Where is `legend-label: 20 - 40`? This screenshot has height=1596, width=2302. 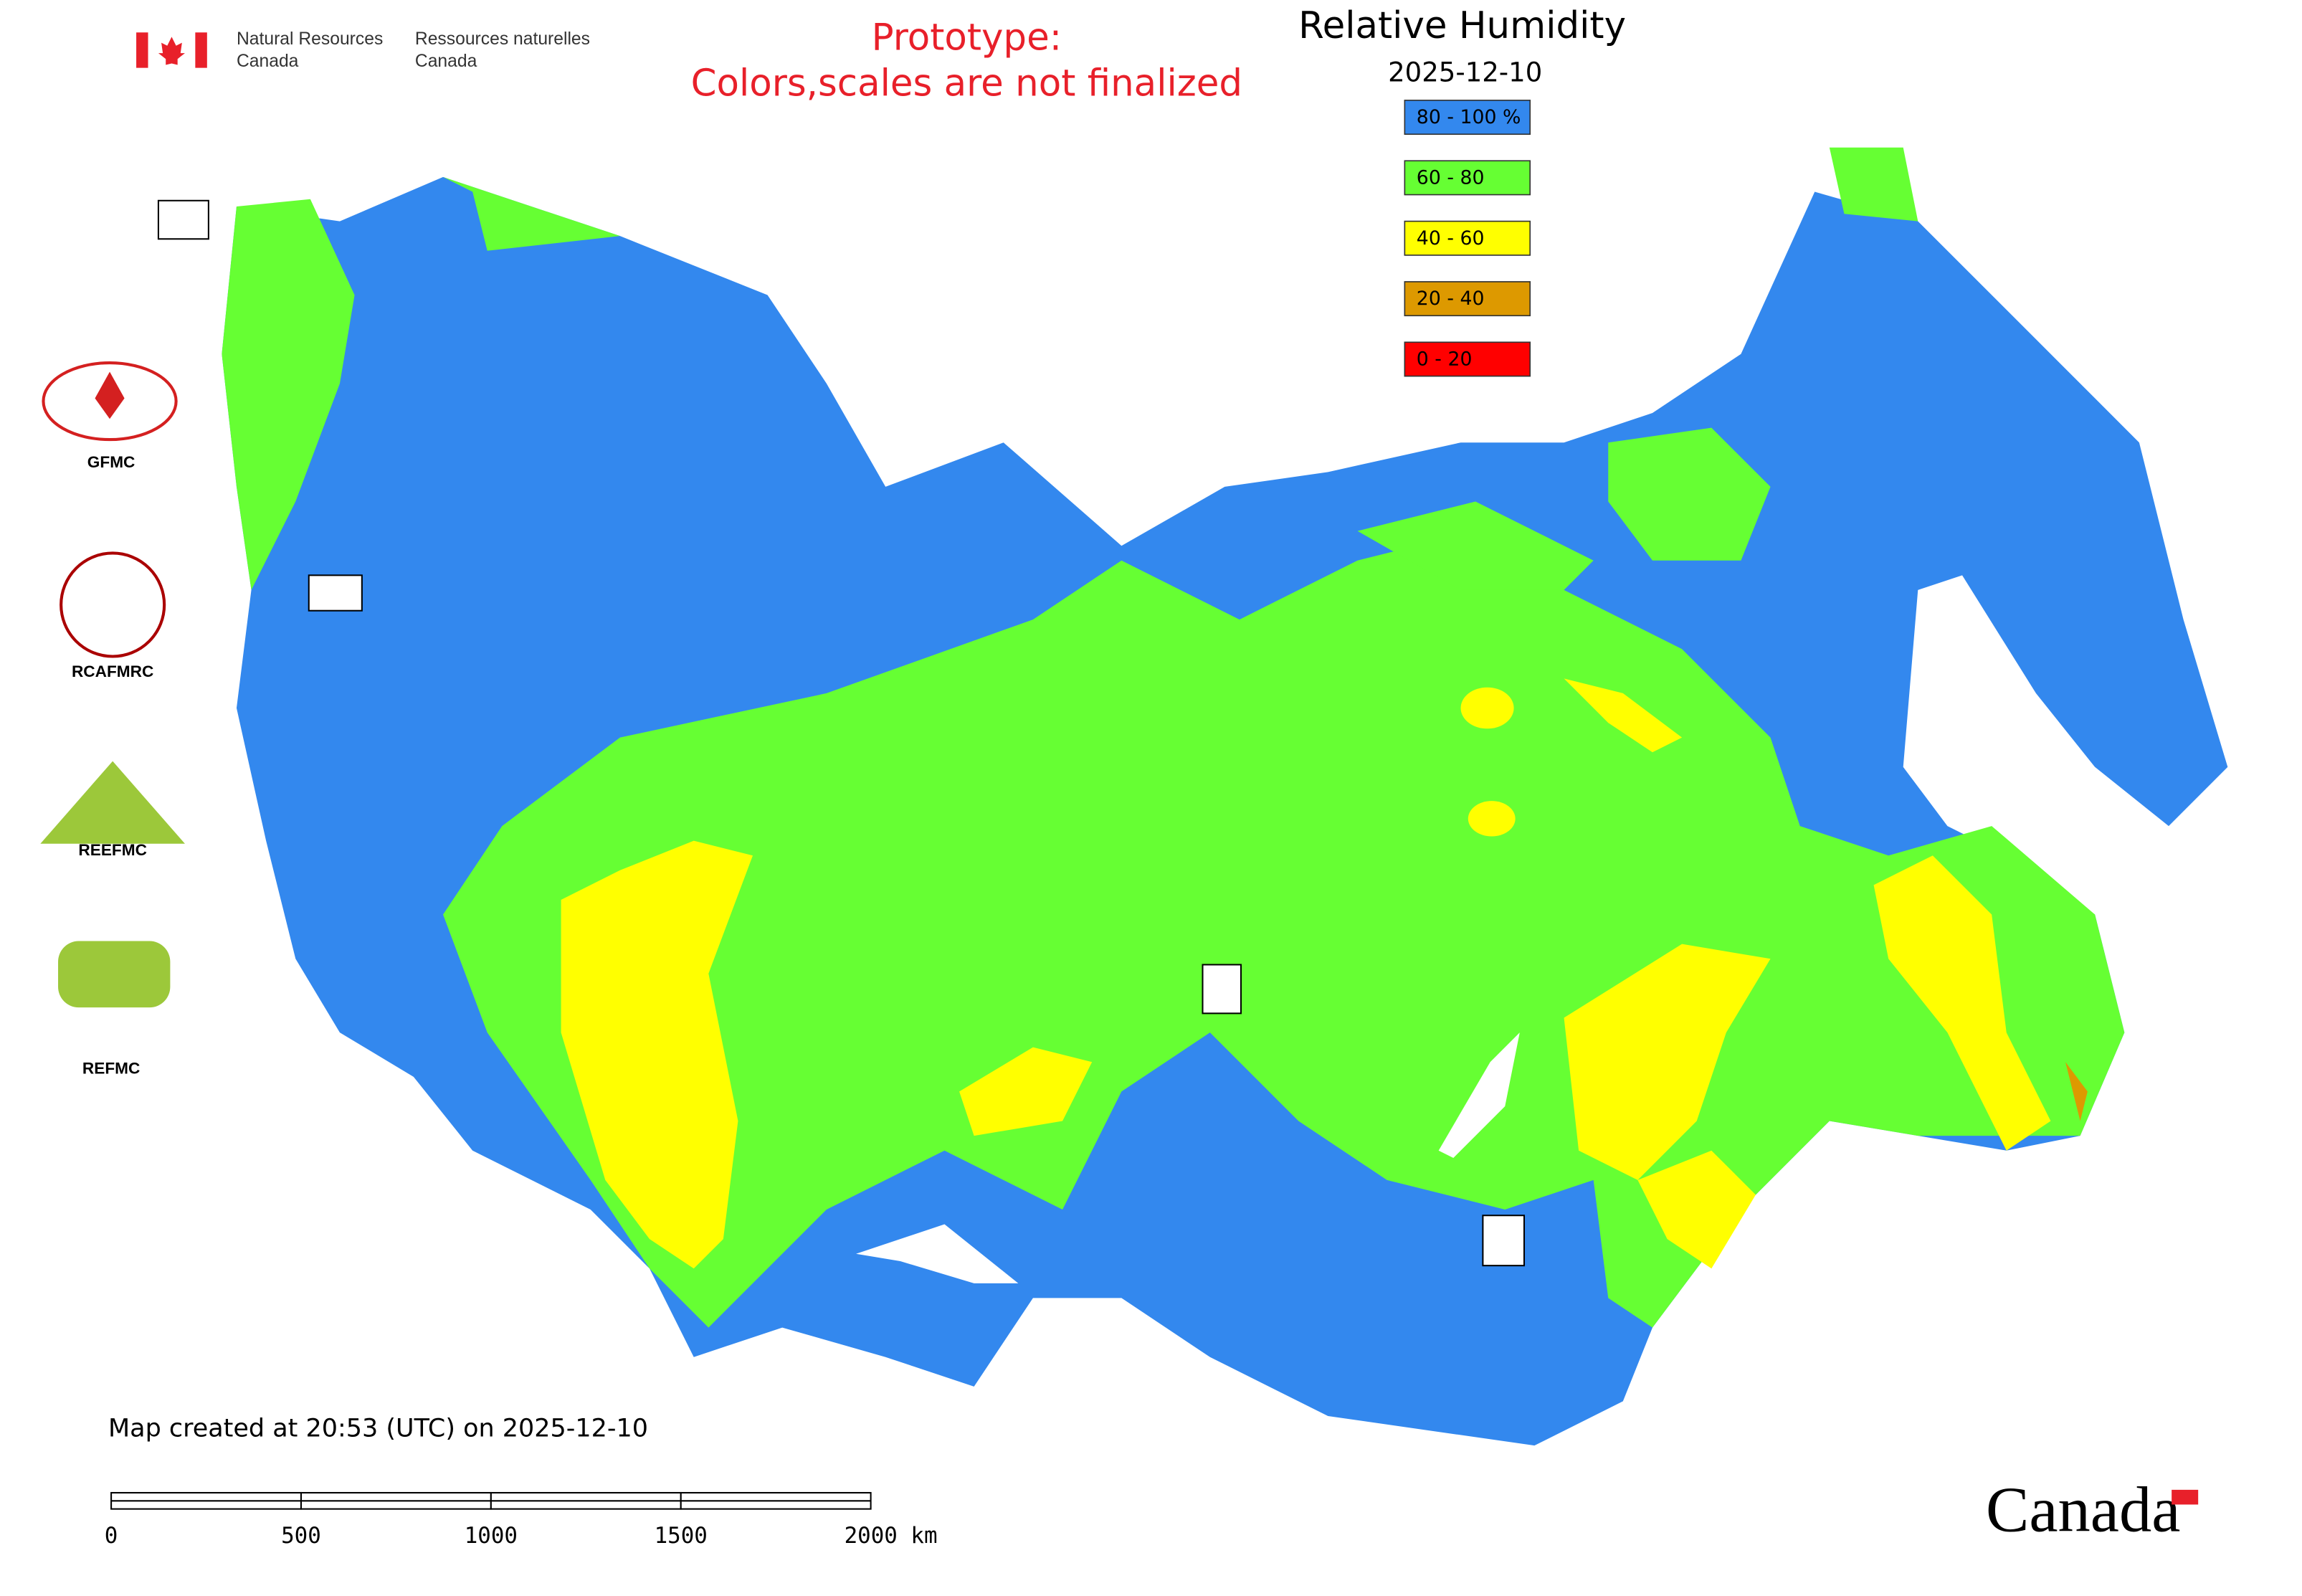 legend-label: 20 - 40 is located at coordinates (1451, 299).